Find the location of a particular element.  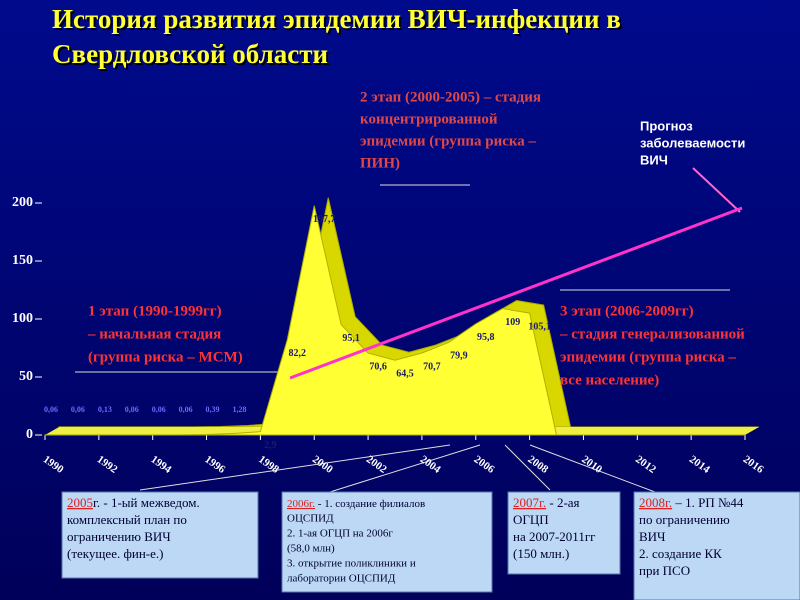

stage1-text: 1 этап (1990-1999гг) is located at coordinates (155, 311).